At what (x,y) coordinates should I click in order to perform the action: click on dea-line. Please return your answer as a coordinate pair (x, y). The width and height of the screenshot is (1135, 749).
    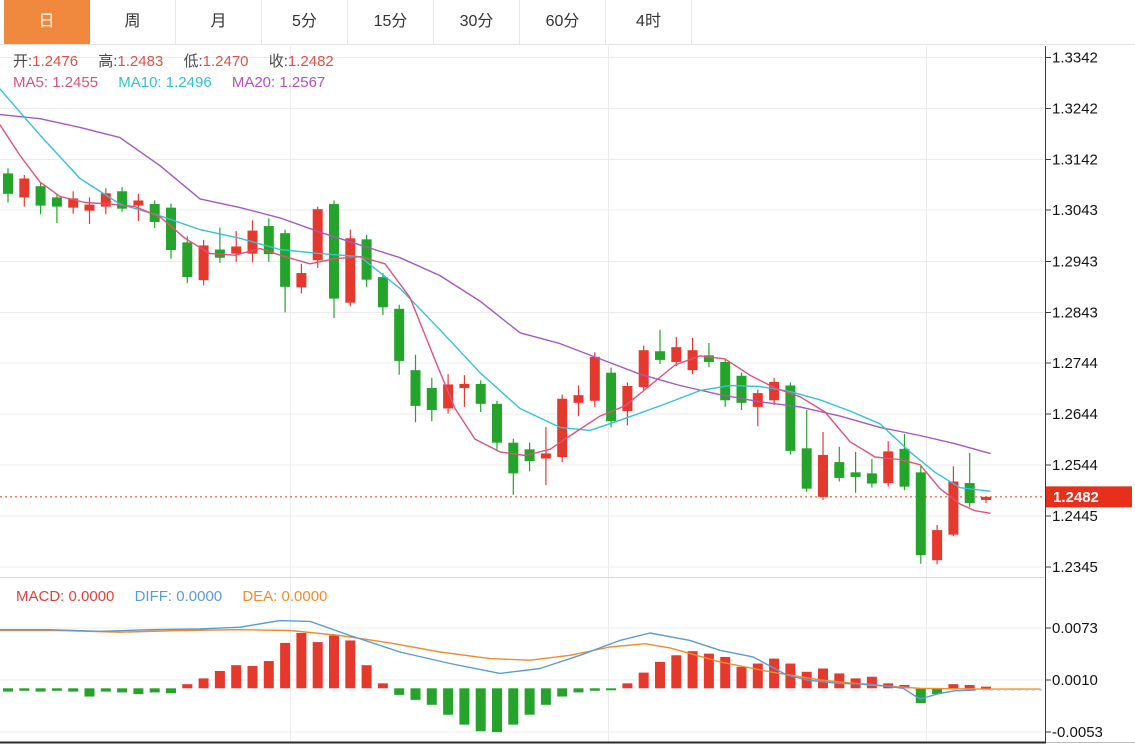
    Looking at the image, I should click on (520, 659).